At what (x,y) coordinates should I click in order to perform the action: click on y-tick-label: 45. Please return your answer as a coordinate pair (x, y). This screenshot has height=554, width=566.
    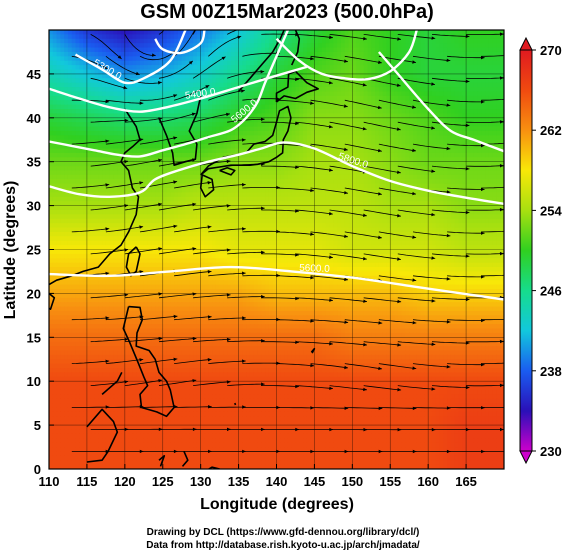
    Looking at the image, I should click on (34, 74).